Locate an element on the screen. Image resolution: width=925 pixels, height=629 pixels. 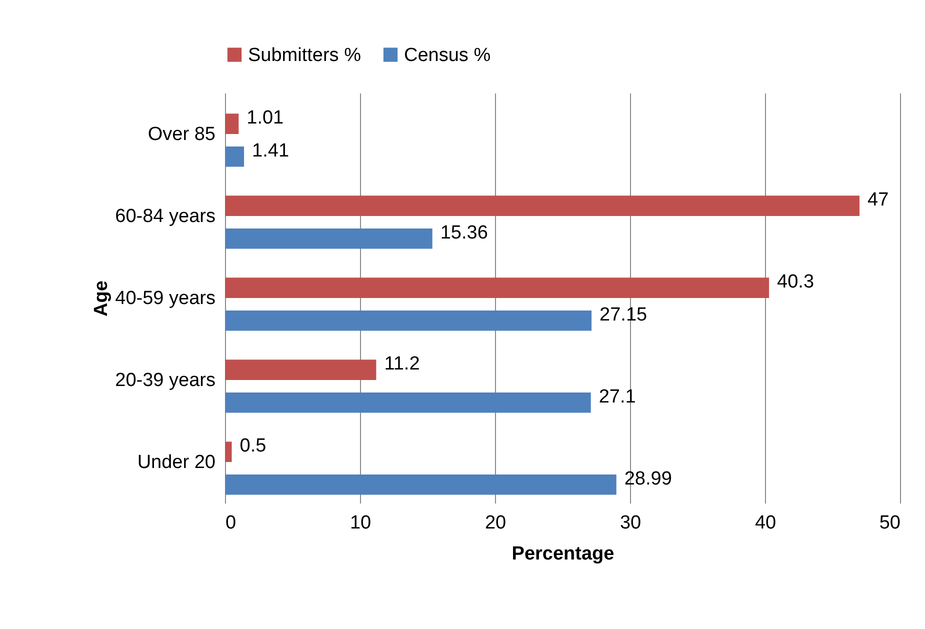
data-label: 27.1 is located at coordinates (617, 397).